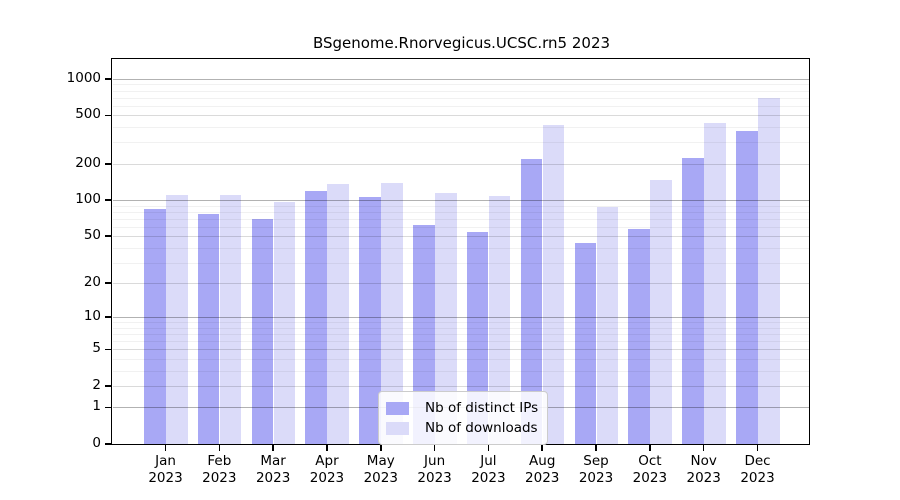 The width and height of the screenshot is (900, 500). Describe the element at coordinates (88, 162) in the screenshot. I see `y-tick-label: 200` at that location.